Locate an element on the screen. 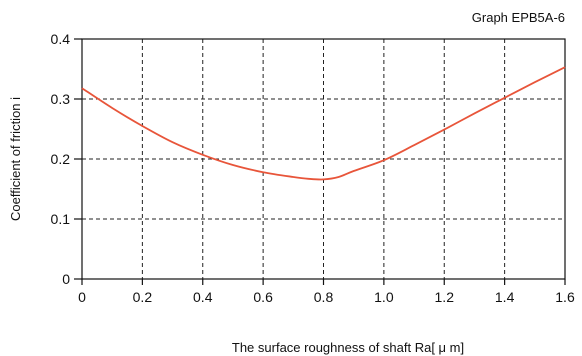  y-axis-title: Coefficient of friction i is located at coordinates (15, 159).